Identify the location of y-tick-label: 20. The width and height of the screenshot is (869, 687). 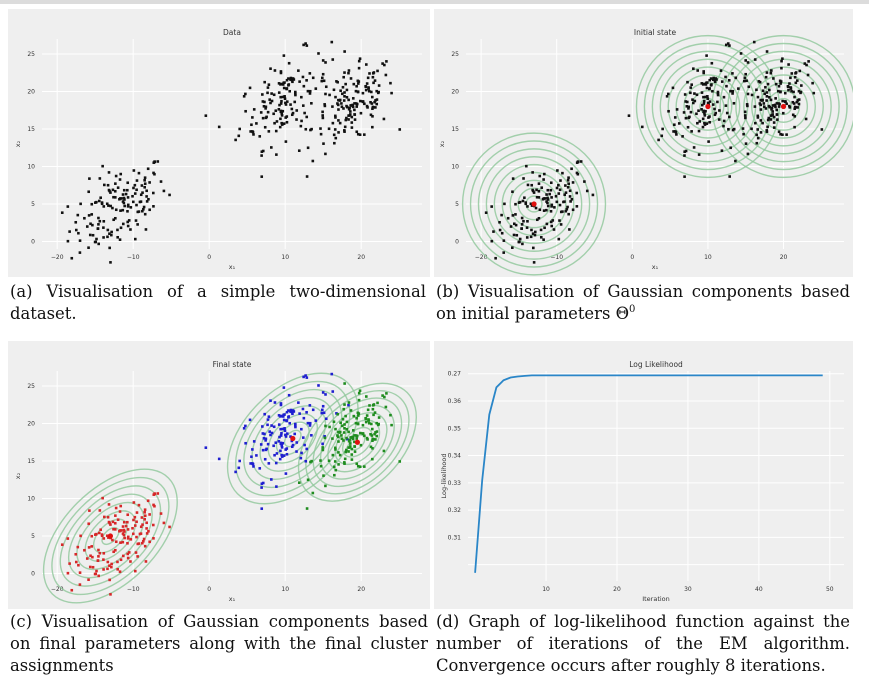
(455, 92).